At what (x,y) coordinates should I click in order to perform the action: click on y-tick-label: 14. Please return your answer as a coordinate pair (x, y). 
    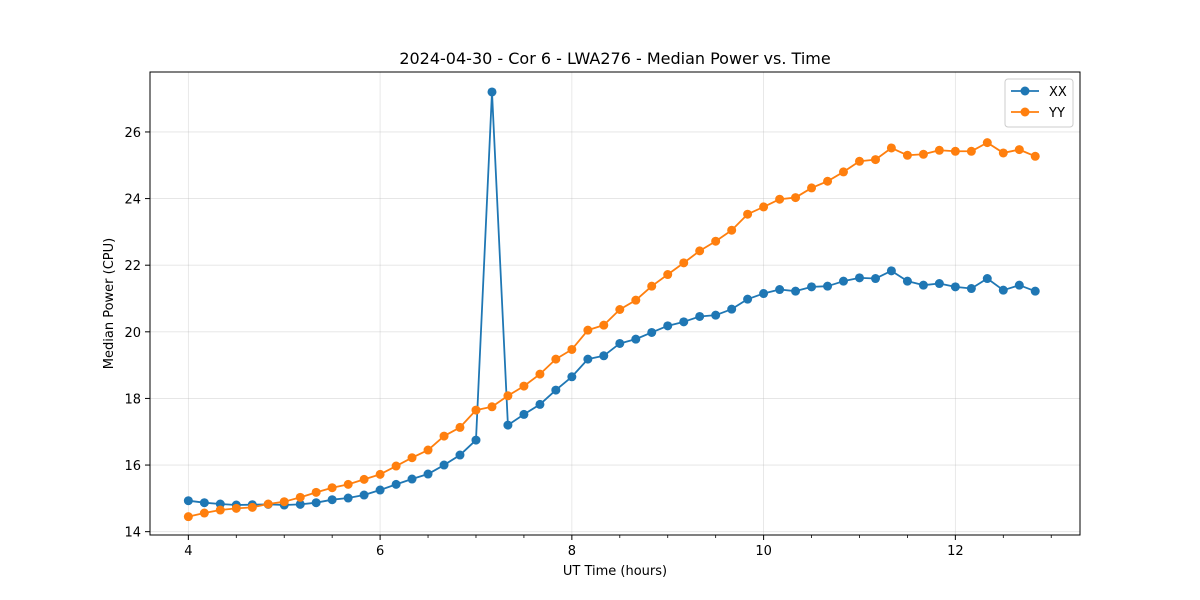
    Looking at the image, I should click on (132, 533).